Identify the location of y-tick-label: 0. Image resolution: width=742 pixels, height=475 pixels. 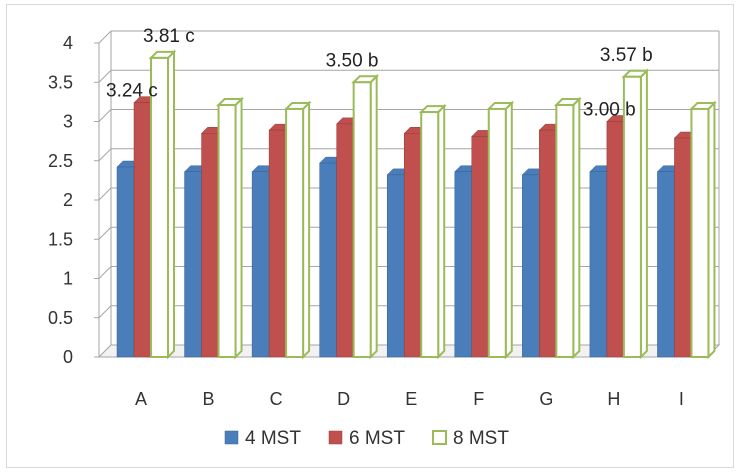
(68, 357).